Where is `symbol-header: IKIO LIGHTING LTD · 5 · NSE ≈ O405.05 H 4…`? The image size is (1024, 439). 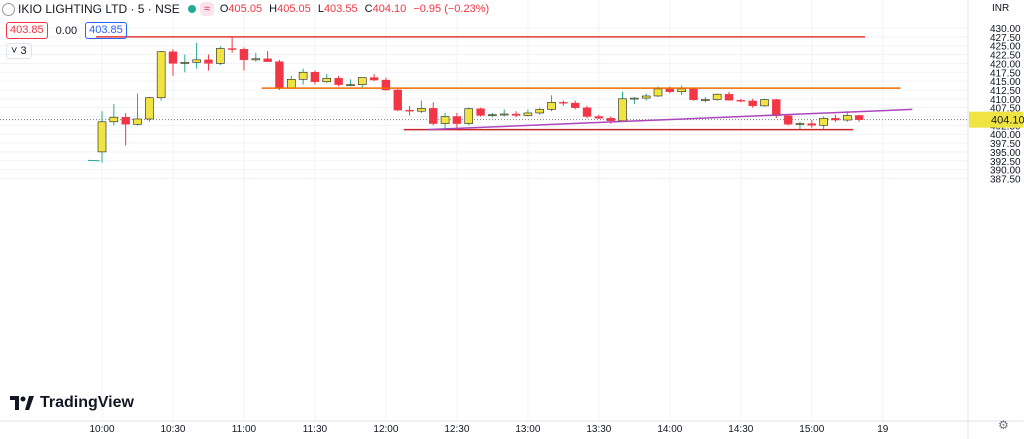 symbol-header: IKIO LIGHTING LTD · 5 · NSE ≈ O405.05 H 4… is located at coordinates (247, 9).